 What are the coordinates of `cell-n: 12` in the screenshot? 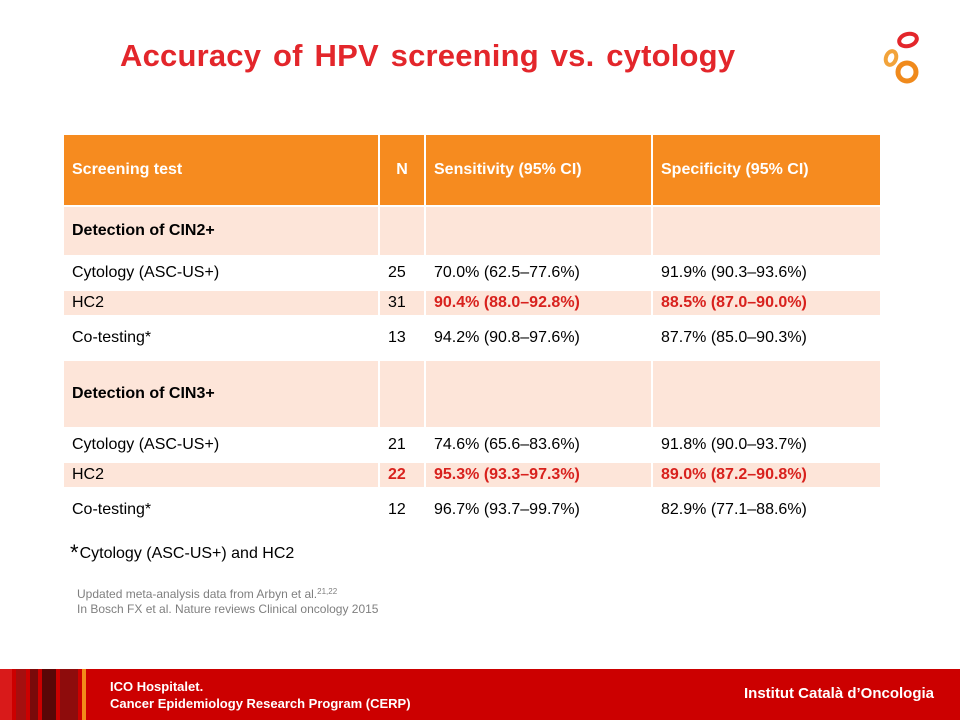 It's located at (401, 510).